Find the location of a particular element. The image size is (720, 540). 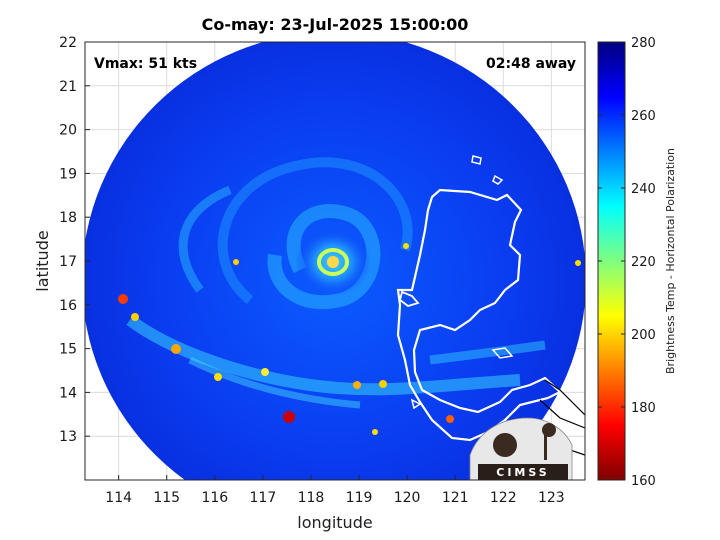

y-tick-label: 21 is located at coordinates (68, 87).